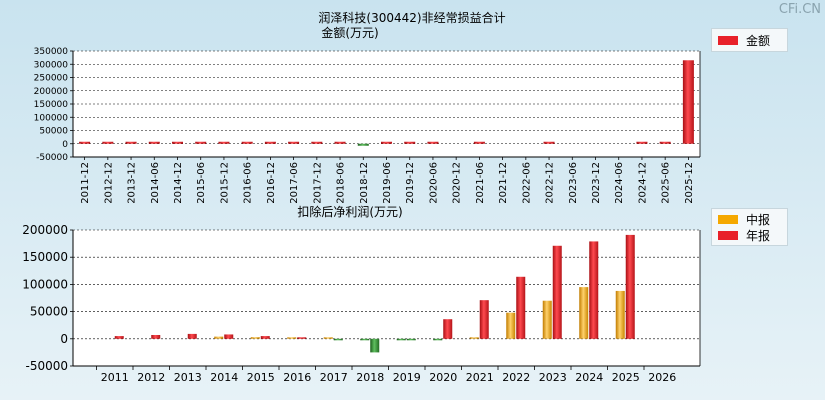 This screenshot has width=825, height=400. I want to click on legend-label: 年报, so click(758, 235).